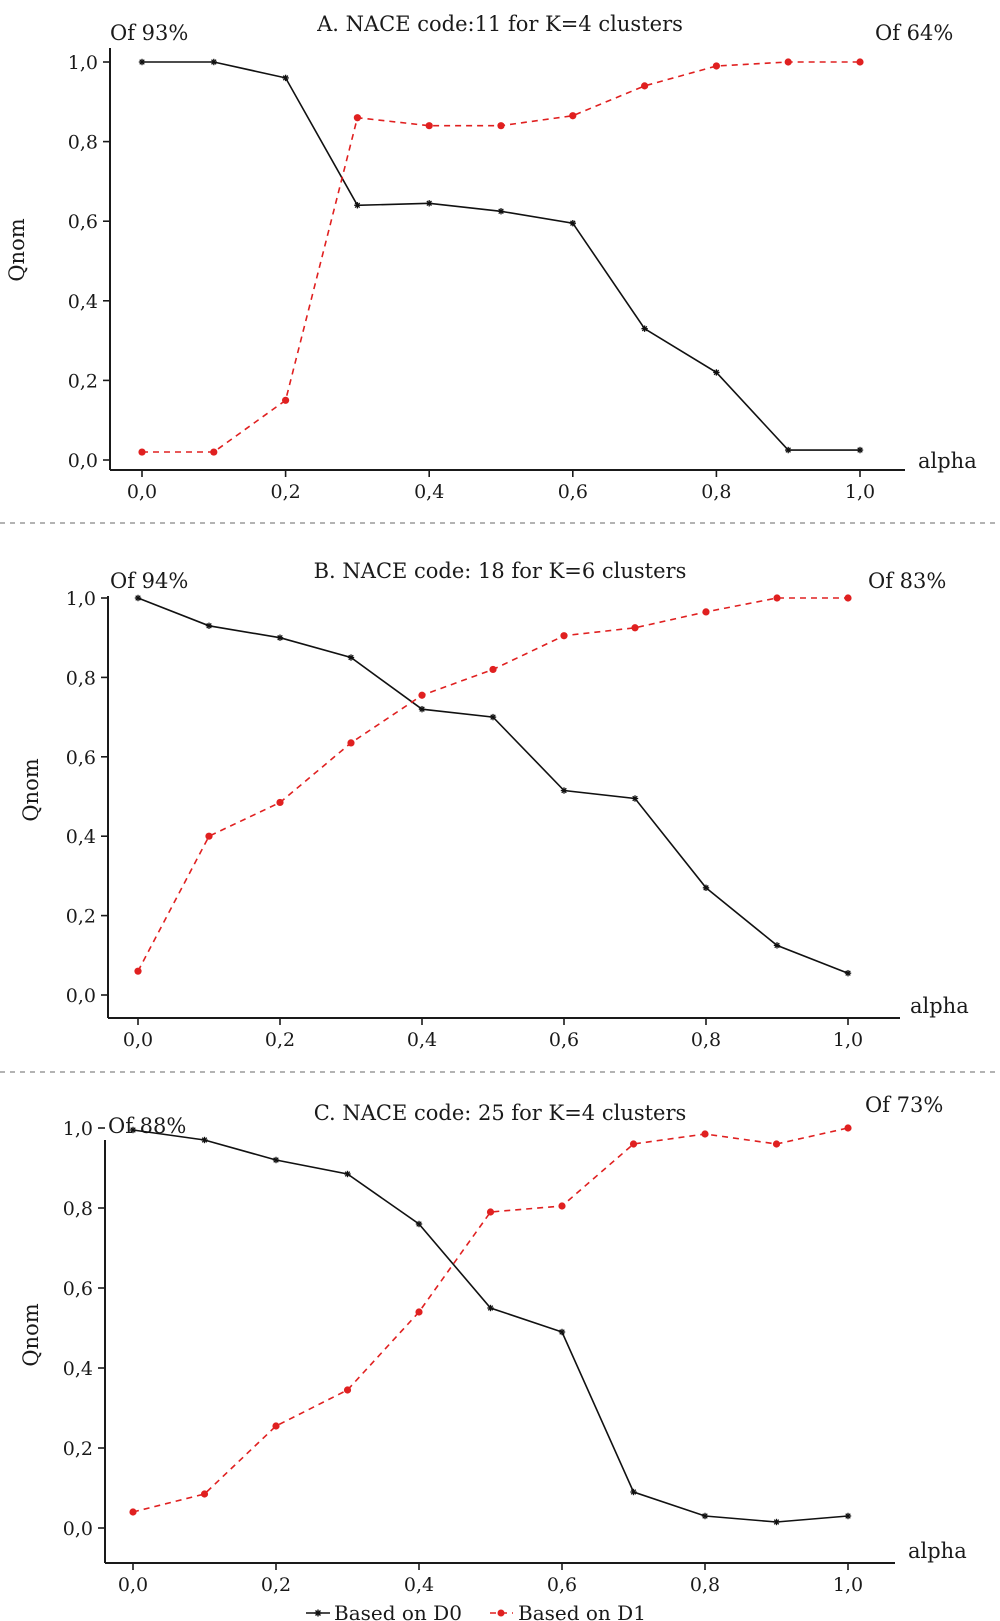  What do you see at coordinates (133, 1585) in the screenshot?
I see `panel-c-x-tick-label: 0,0` at bounding box center [133, 1585].